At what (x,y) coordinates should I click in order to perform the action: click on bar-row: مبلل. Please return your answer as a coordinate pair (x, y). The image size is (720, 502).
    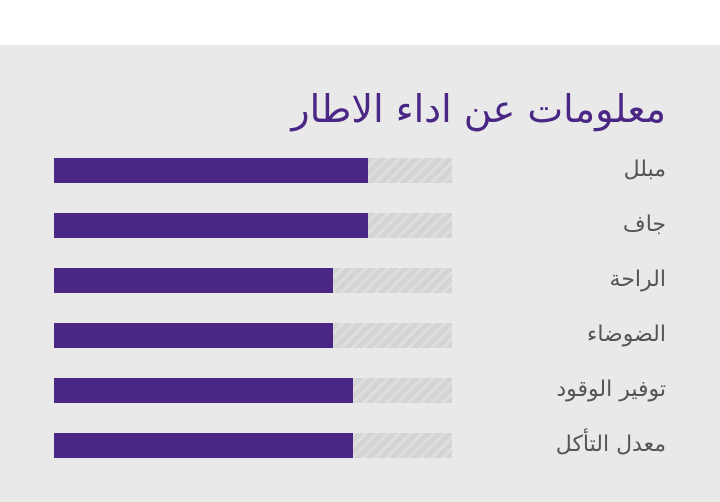
    Looking at the image, I should click on (360, 170).